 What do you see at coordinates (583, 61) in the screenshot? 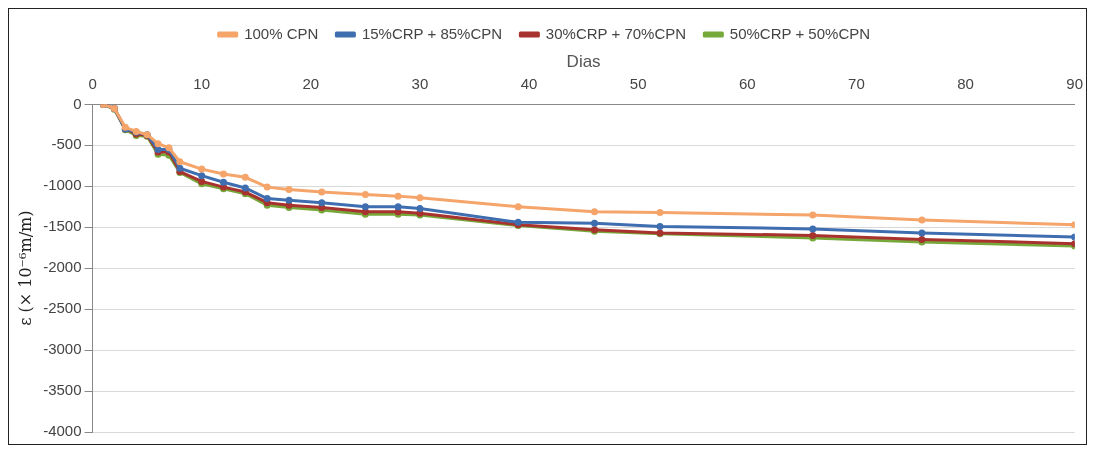
I see `x-axis-title: Dias` at bounding box center [583, 61].